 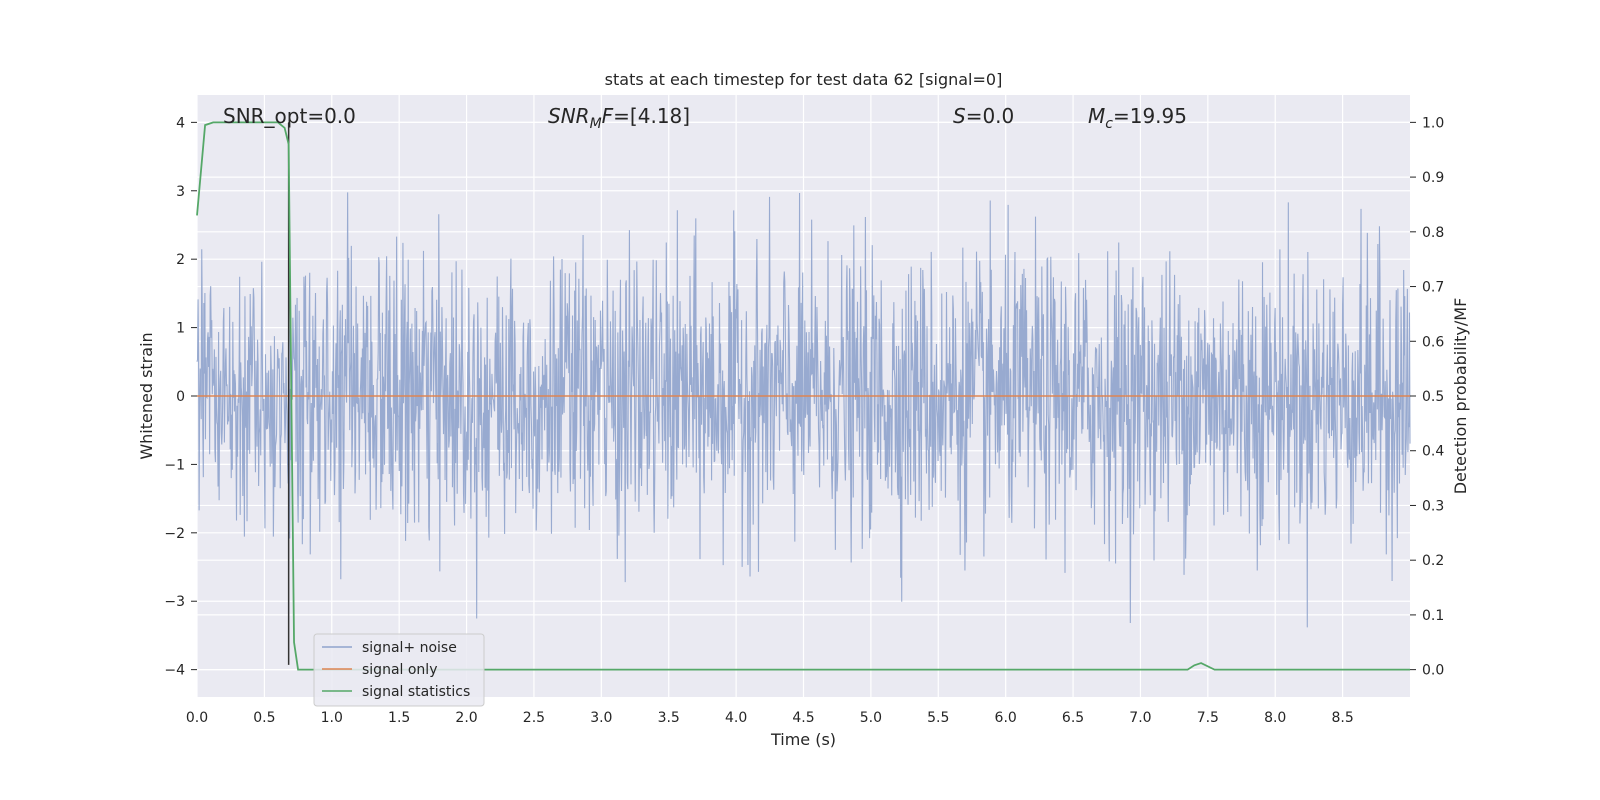 What do you see at coordinates (332, 718) in the screenshot?
I see `x-tick-label: 1.0` at bounding box center [332, 718].